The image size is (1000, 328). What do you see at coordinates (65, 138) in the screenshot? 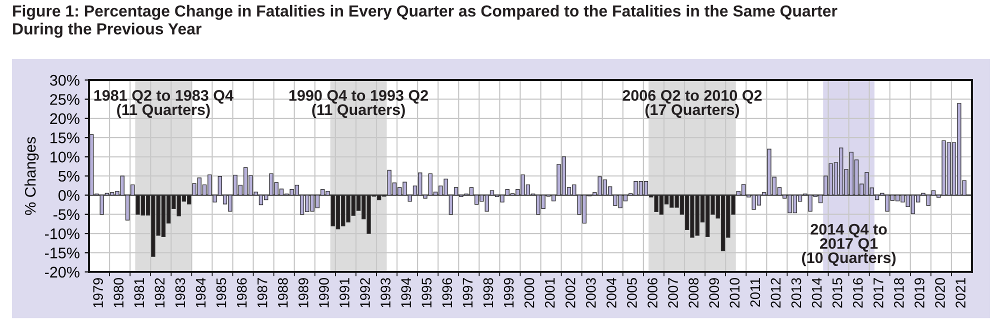
I see `y-tick-label: 15%` at bounding box center [65, 138].